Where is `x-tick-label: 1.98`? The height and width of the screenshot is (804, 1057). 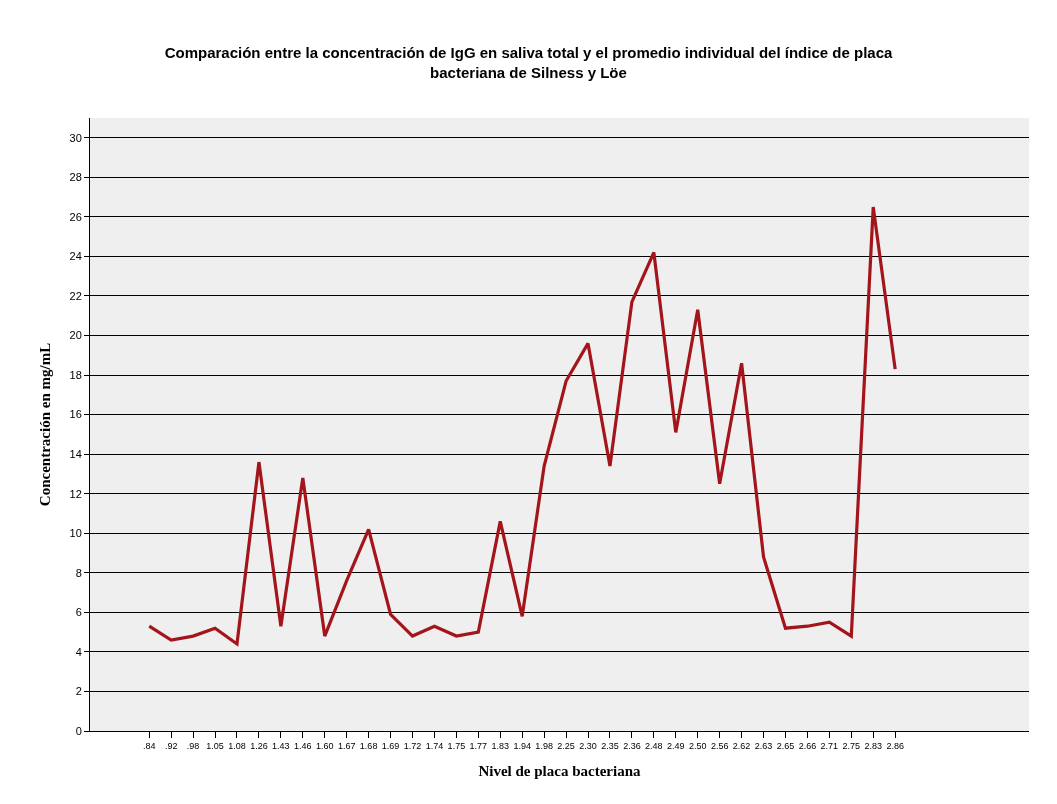 x-tick-label: 1.98 is located at coordinates (544, 745).